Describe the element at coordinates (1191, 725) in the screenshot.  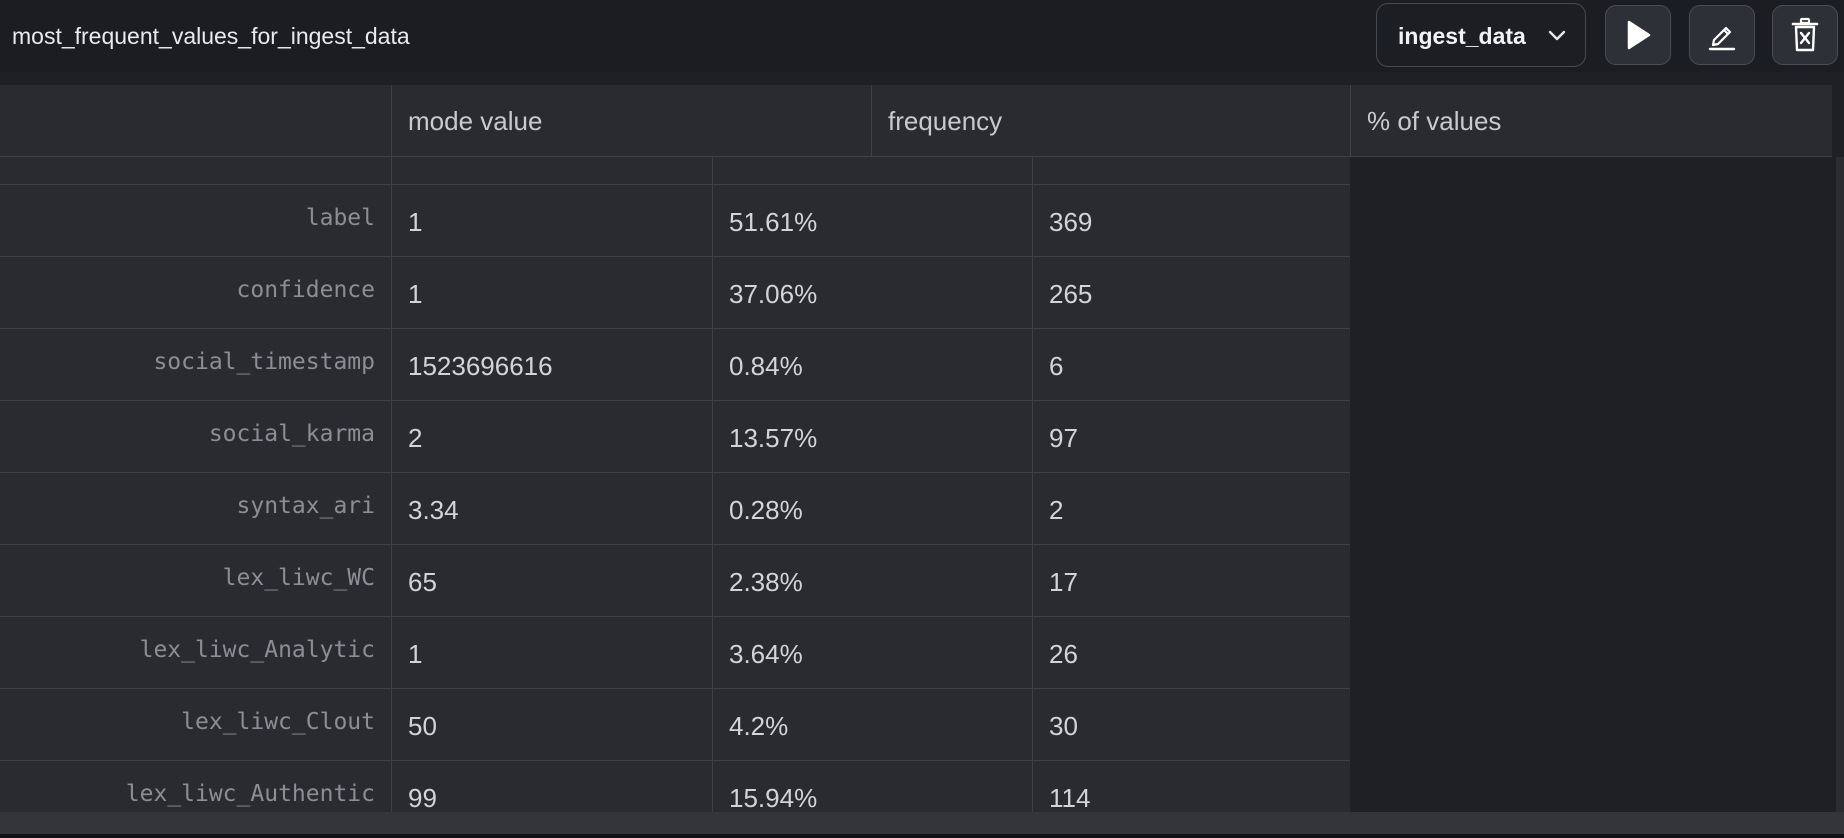
I see `percent-cell: 30` at that location.